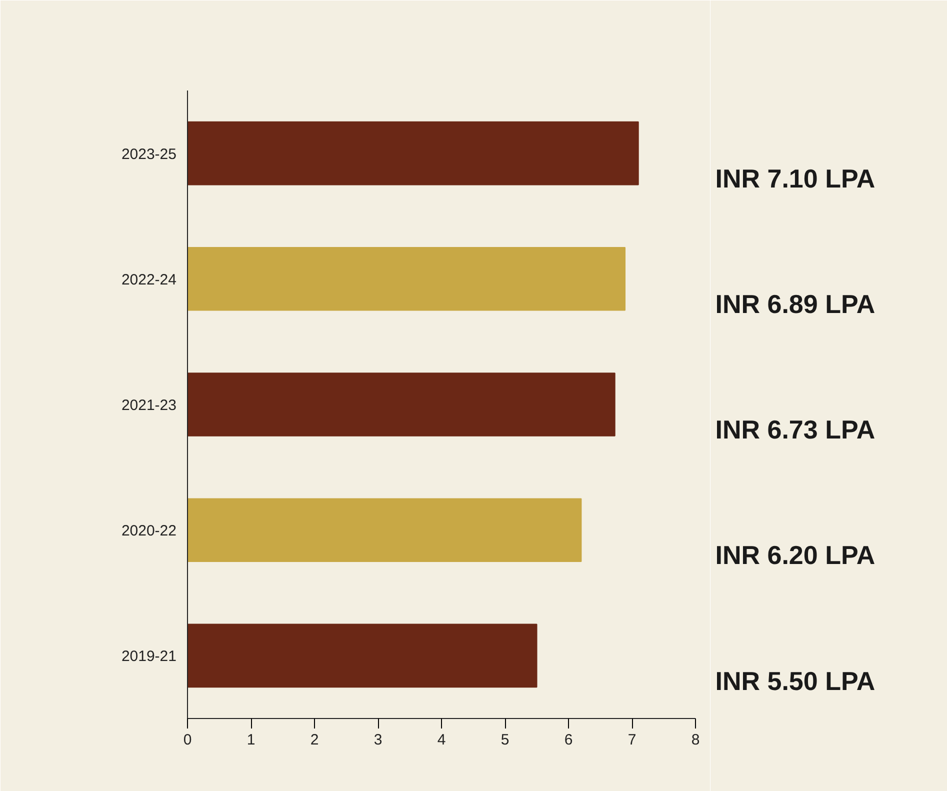  Describe the element at coordinates (695, 740) in the screenshot. I see `x-tick-label: 8` at that location.